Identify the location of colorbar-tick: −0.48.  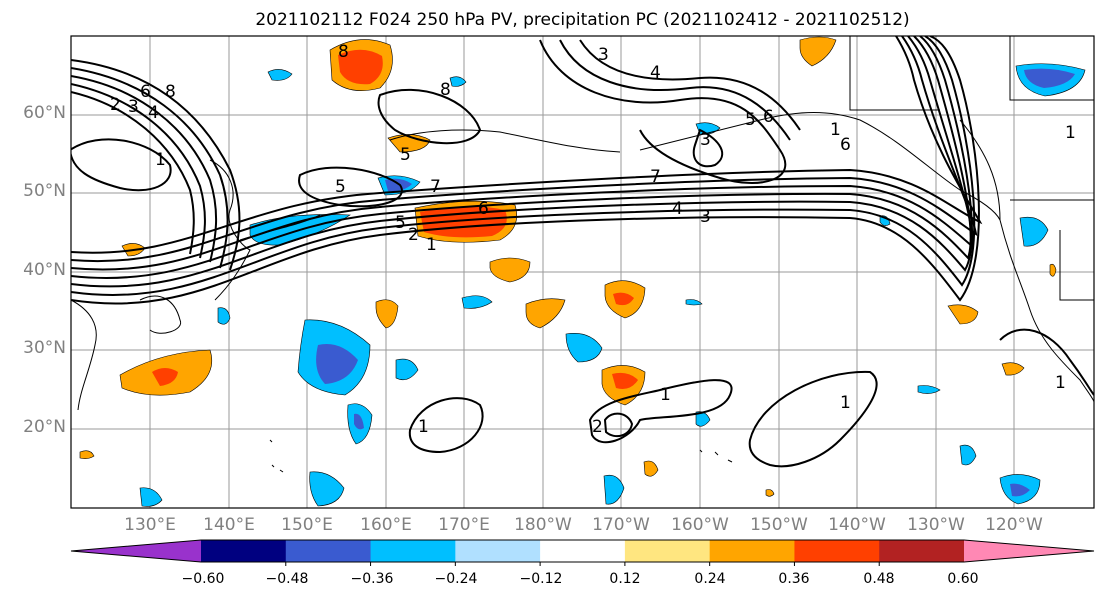
(287, 579).